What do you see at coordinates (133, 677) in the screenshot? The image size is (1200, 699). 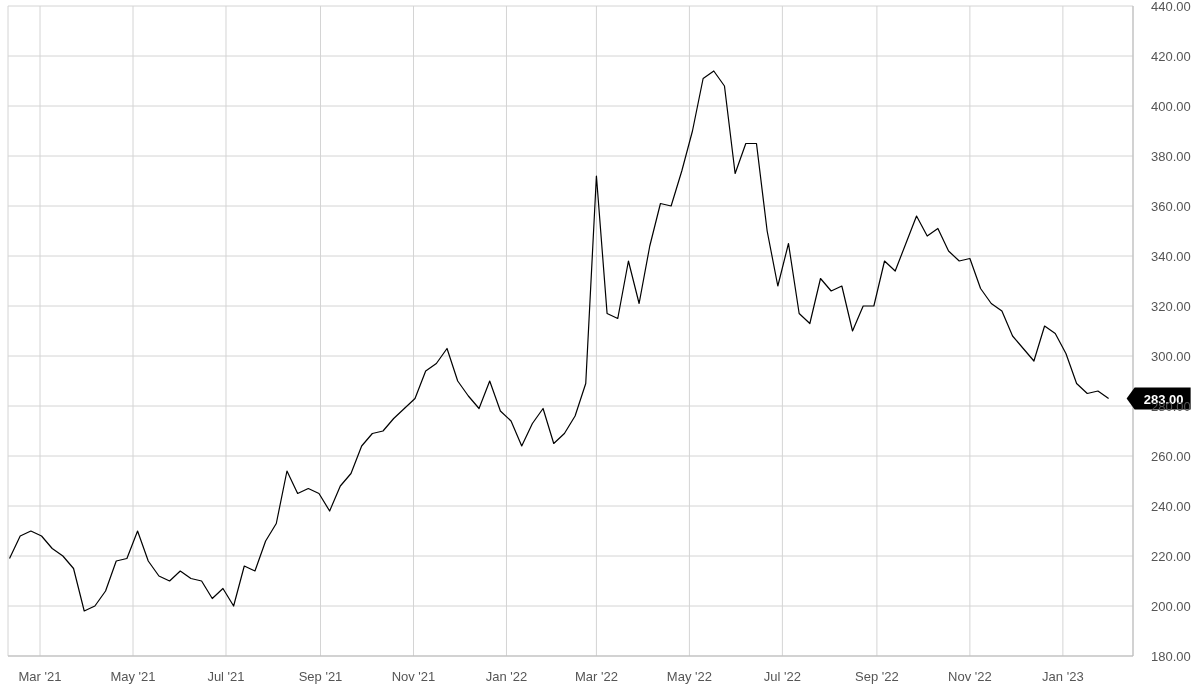 I see `x-tick-label: May '21` at bounding box center [133, 677].